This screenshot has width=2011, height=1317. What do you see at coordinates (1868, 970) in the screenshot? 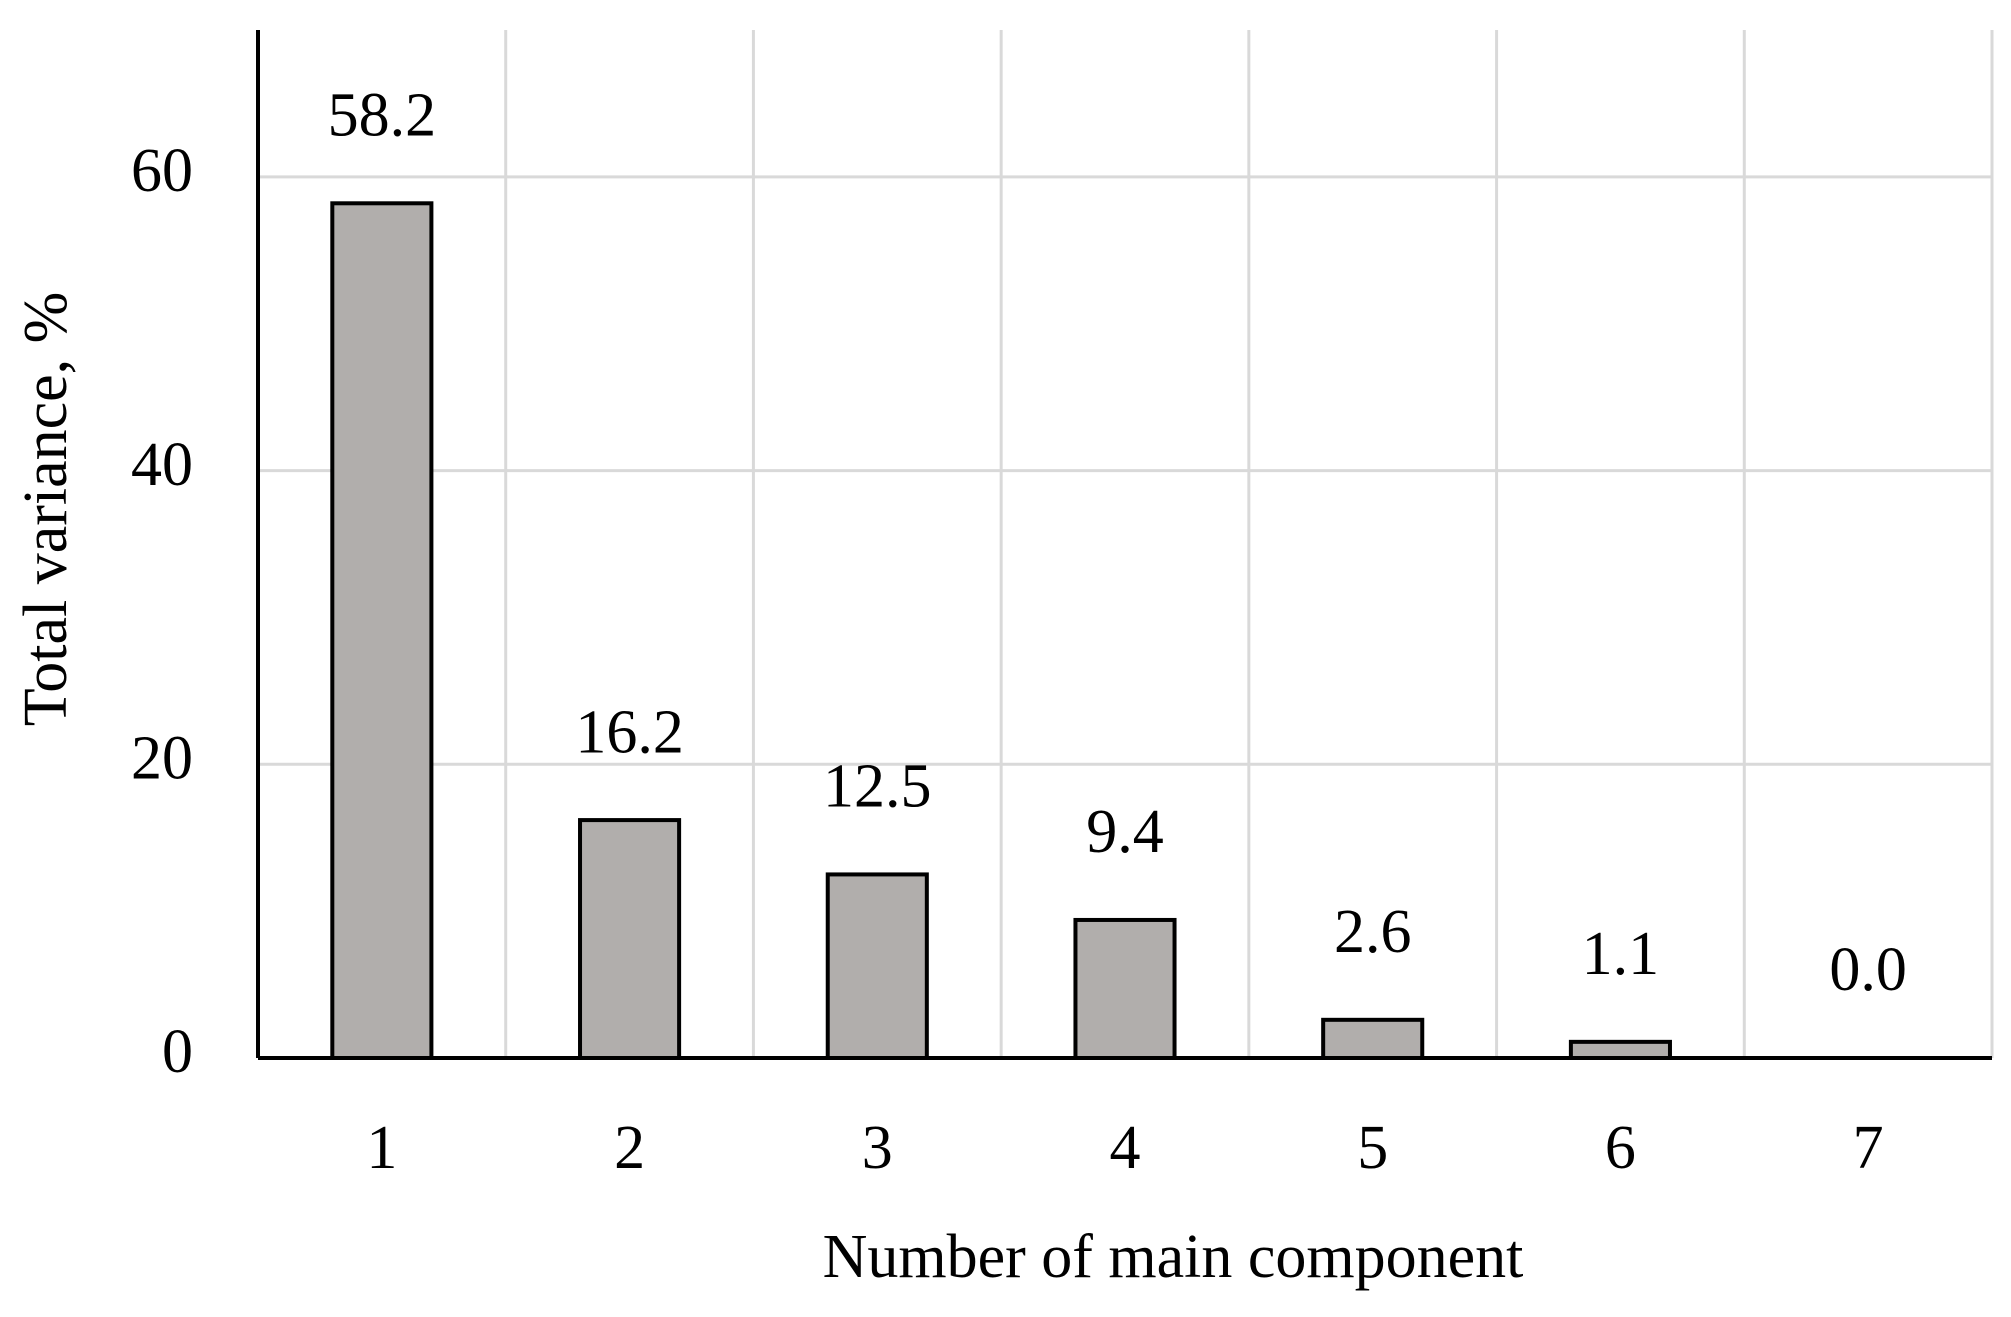
I see `data-label: 0.0` at bounding box center [1868, 970].